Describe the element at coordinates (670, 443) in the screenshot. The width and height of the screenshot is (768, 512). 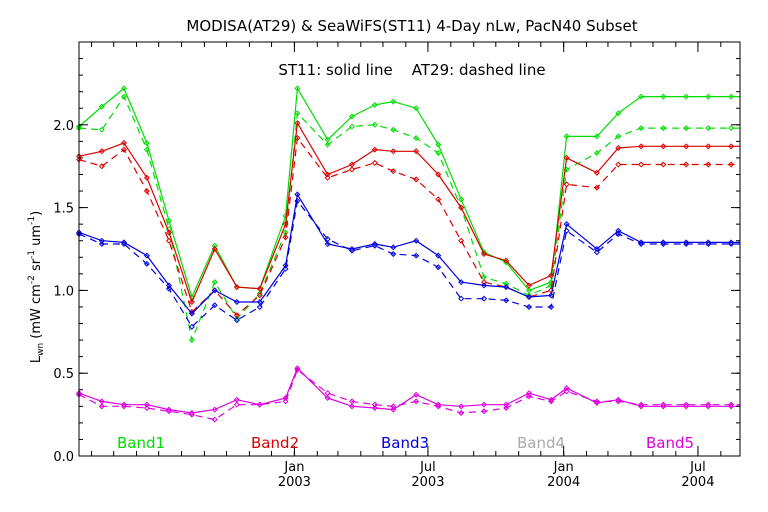
I see `legend-entry-band5: Band5` at that location.